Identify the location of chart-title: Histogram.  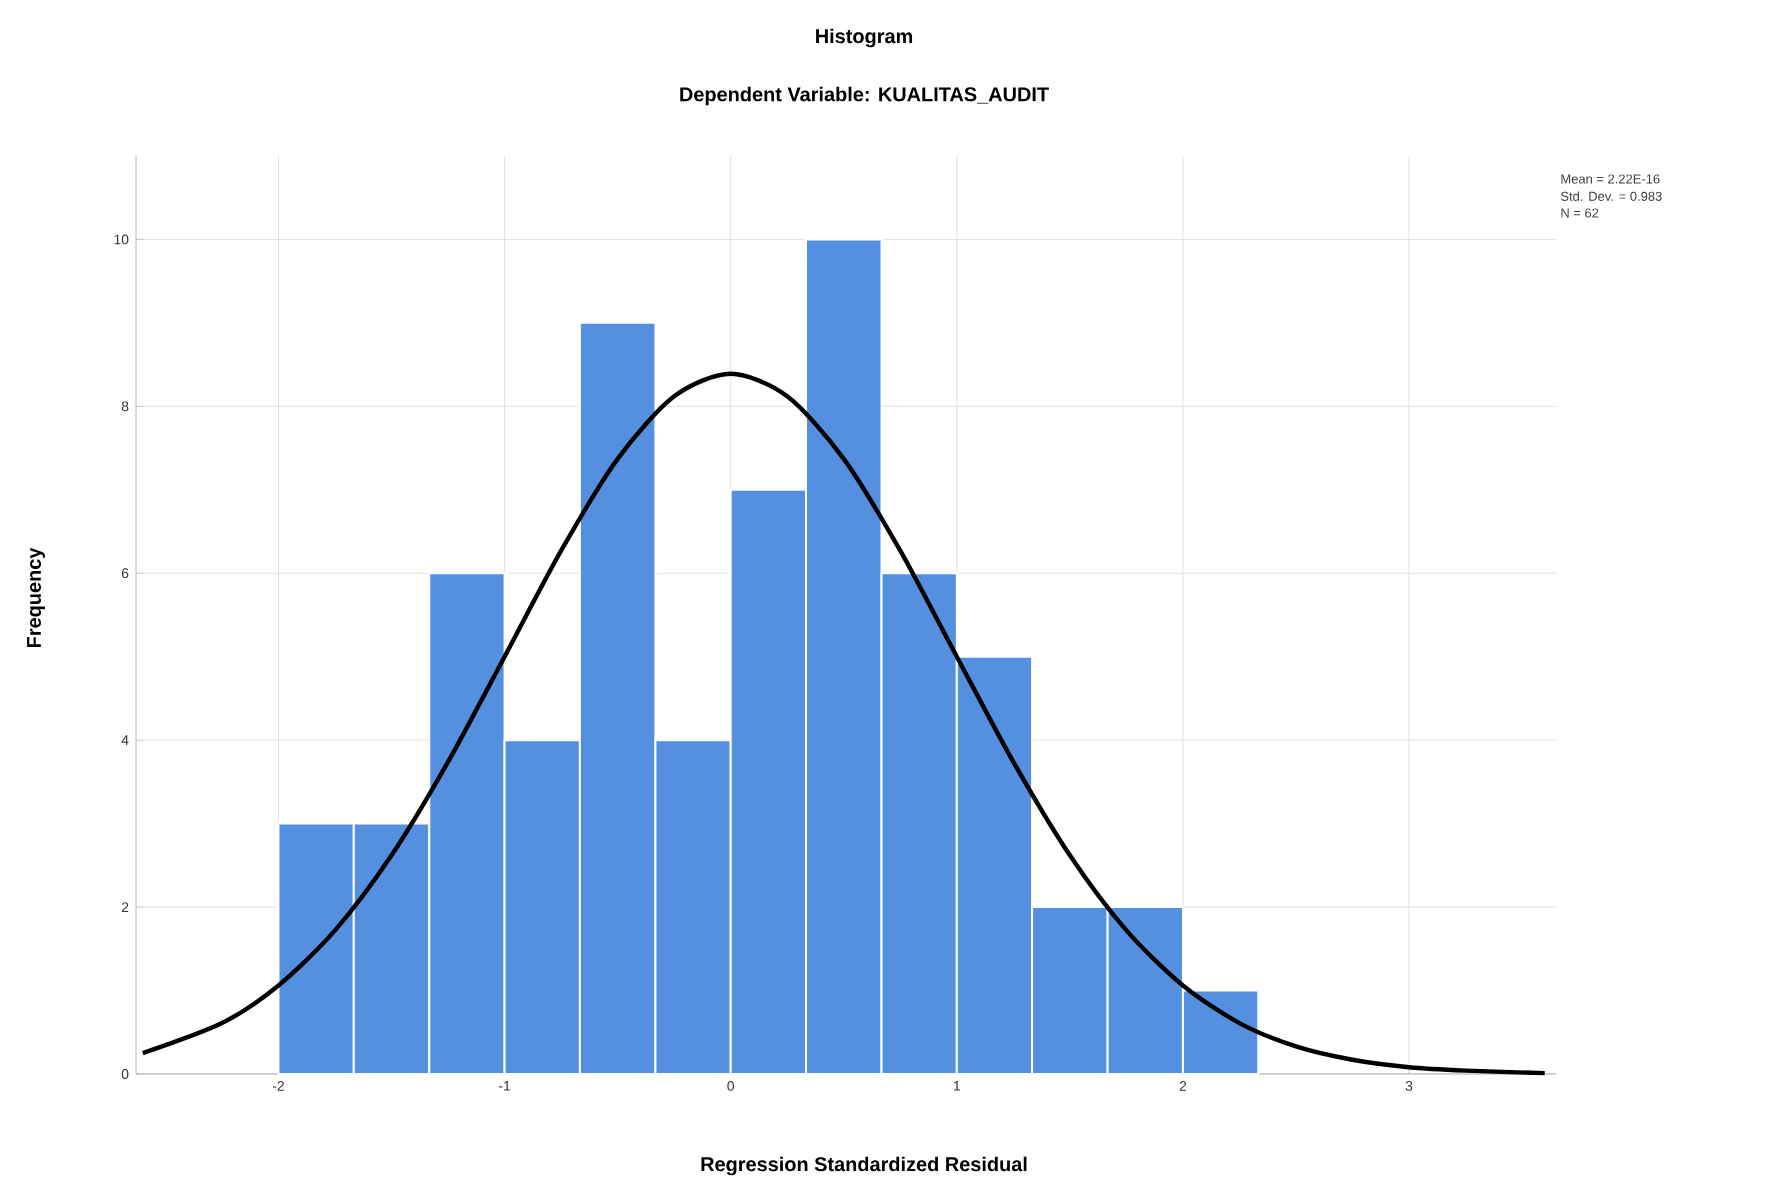
(864, 38).